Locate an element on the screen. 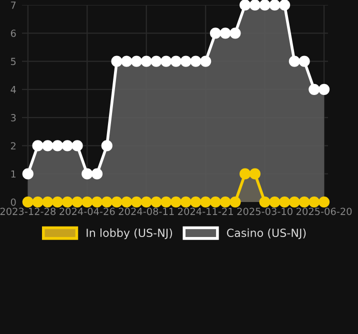 This screenshot has height=334, width=358. y-tick-label: 4 is located at coordinates (13, 90).